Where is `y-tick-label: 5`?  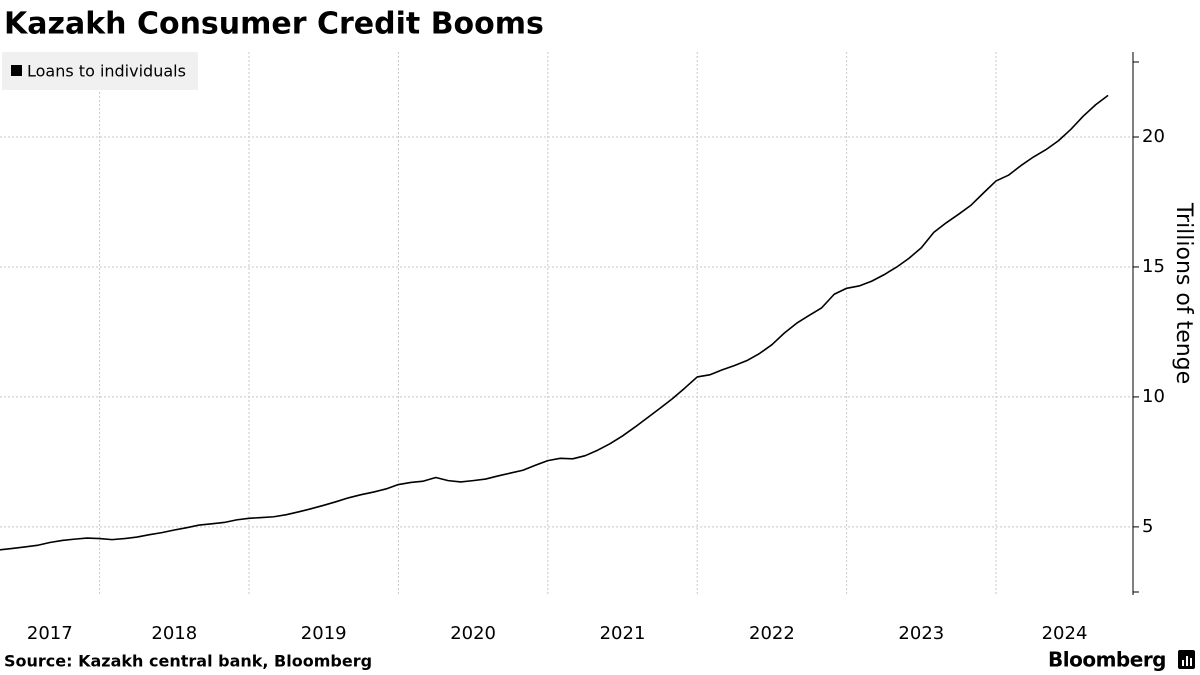
y-tick-label: 5 is located at coordinates (1147, 526).